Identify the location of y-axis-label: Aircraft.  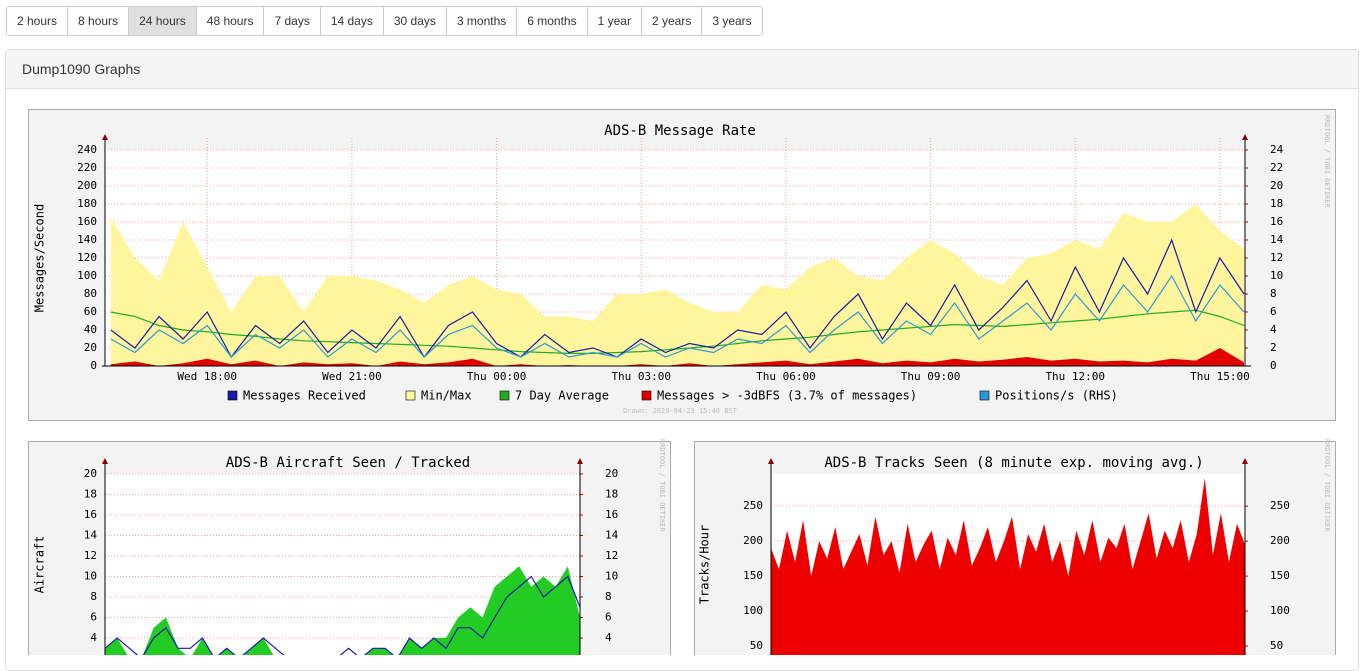
(40, 565).